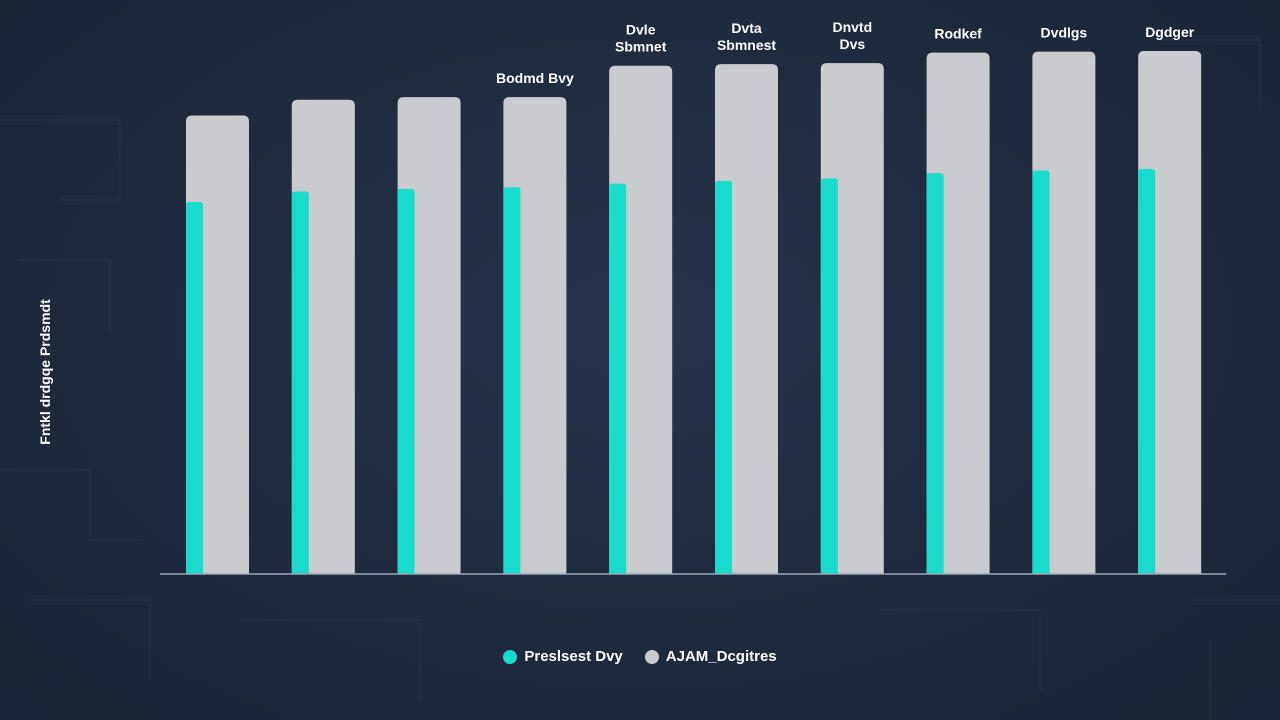 The height and width of the screenshot is (720, 1280). What do you see at coordinates (573, 656) in the screenshot?
I see `legend-label-primary: Preslsest Dvy` at bounding box center [573, 656].